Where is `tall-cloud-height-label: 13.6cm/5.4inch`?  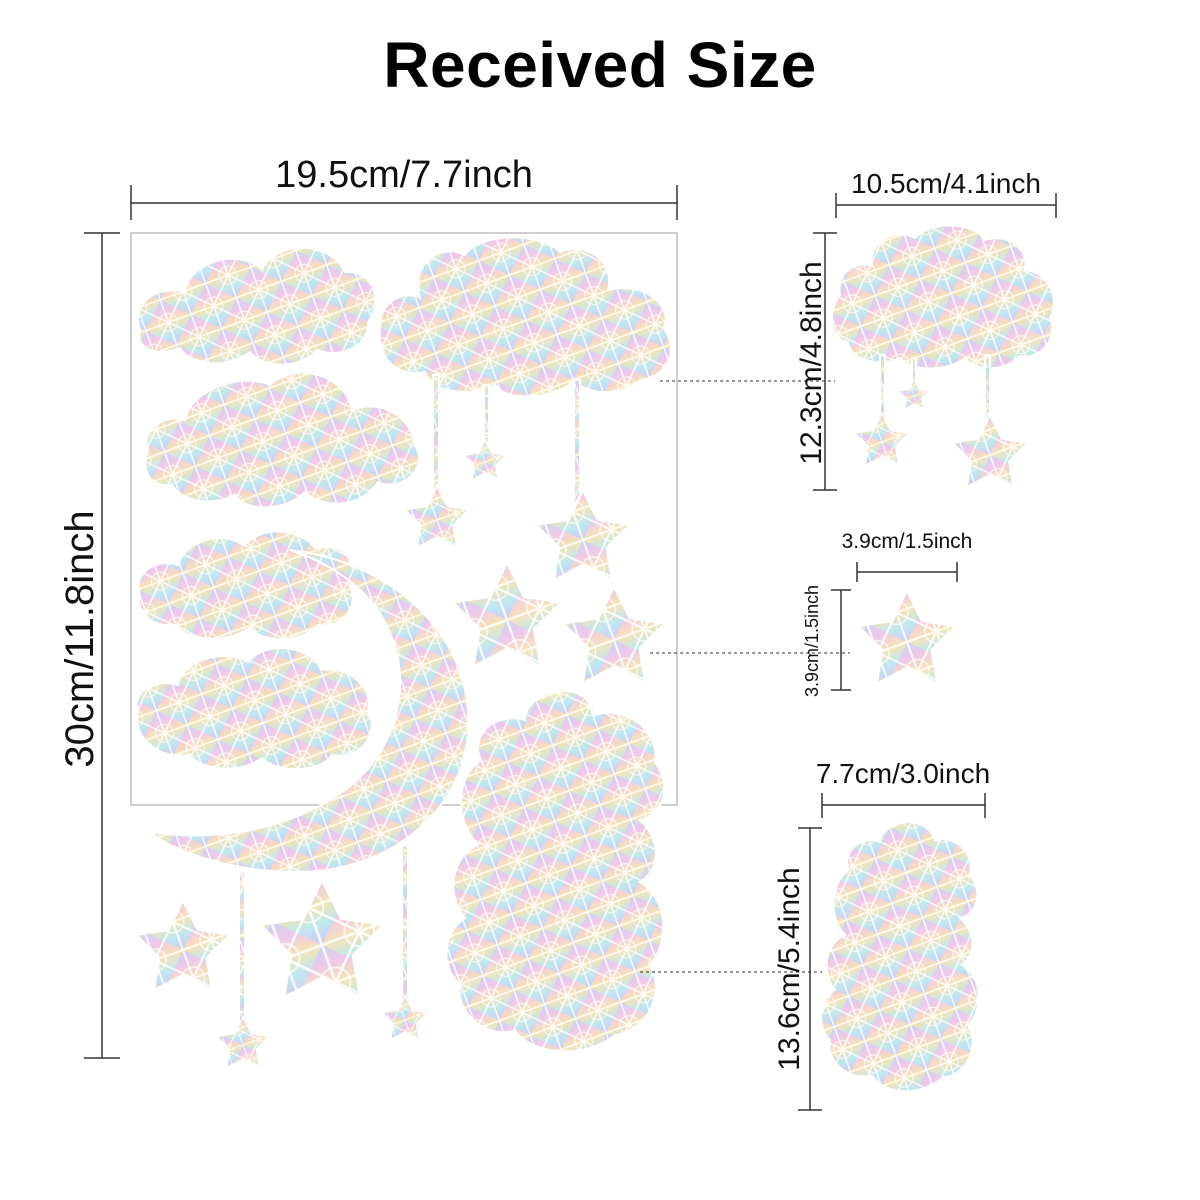
tall-cloud-height-label: 13.6cm/5.4inch is located at coordinates (789, 969).